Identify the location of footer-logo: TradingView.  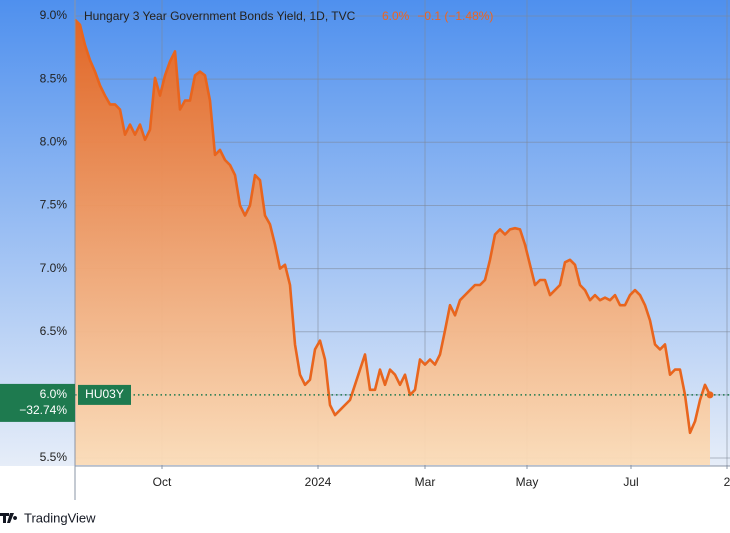
(48, 517).